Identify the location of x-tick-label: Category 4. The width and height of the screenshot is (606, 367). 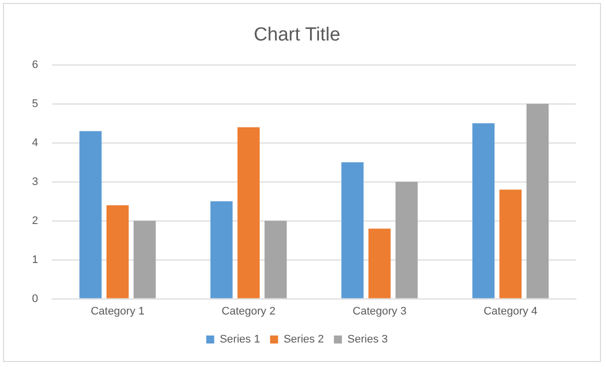
(511, 311).